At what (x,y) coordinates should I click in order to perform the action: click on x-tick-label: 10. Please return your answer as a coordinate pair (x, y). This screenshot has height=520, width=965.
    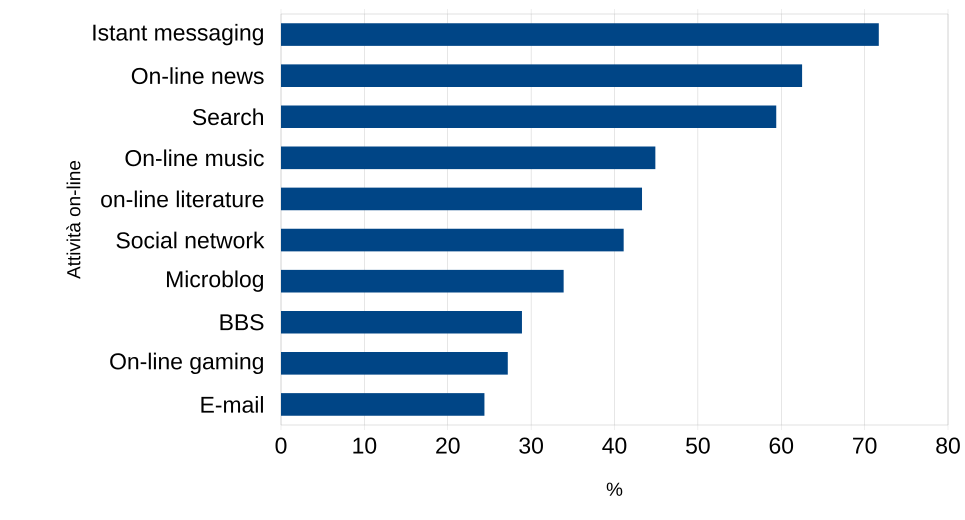
    Looking at the image, I should click on (364, 446).